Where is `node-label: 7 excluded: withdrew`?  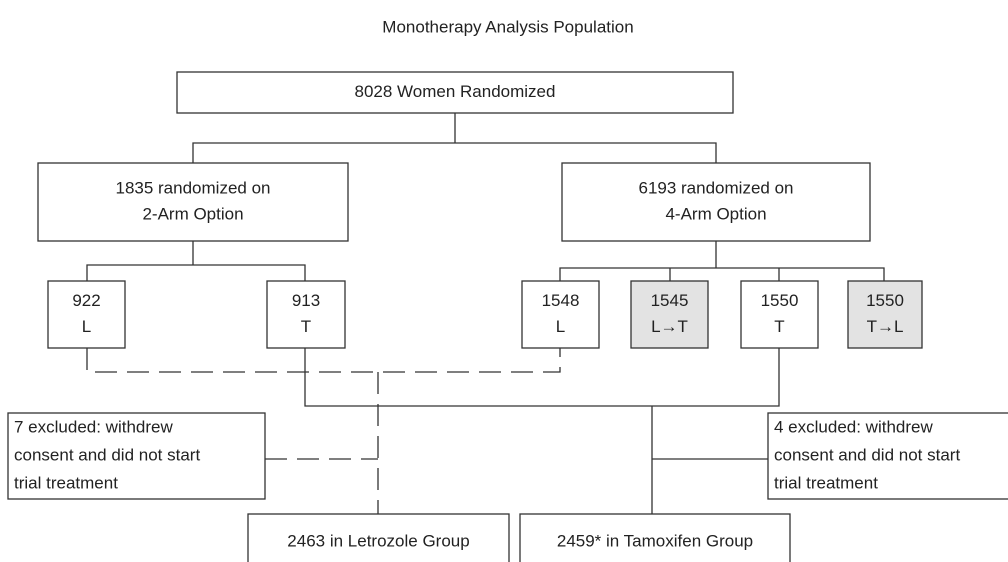
node-label: 7 excluded: withdrew is located at coordinates (93, 426).